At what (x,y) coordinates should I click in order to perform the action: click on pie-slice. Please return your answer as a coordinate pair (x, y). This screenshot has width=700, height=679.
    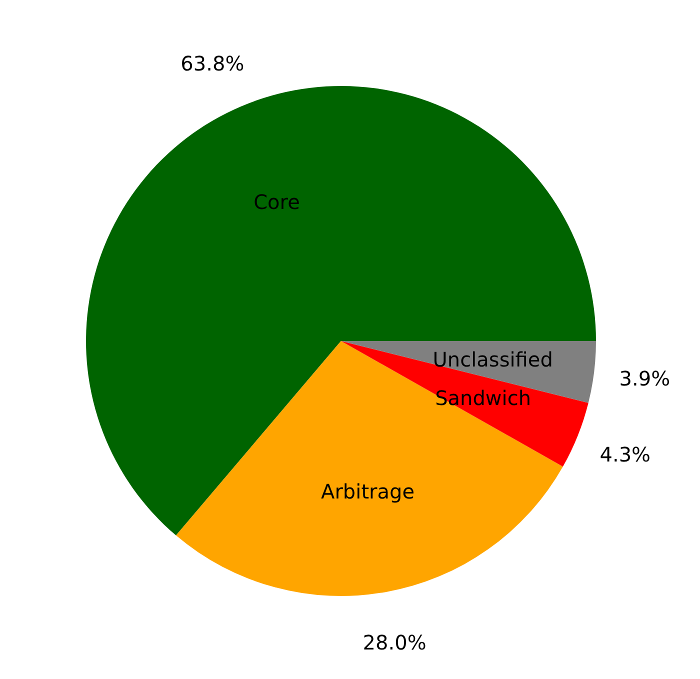
    Looking at the image, I should click on (464, 404).